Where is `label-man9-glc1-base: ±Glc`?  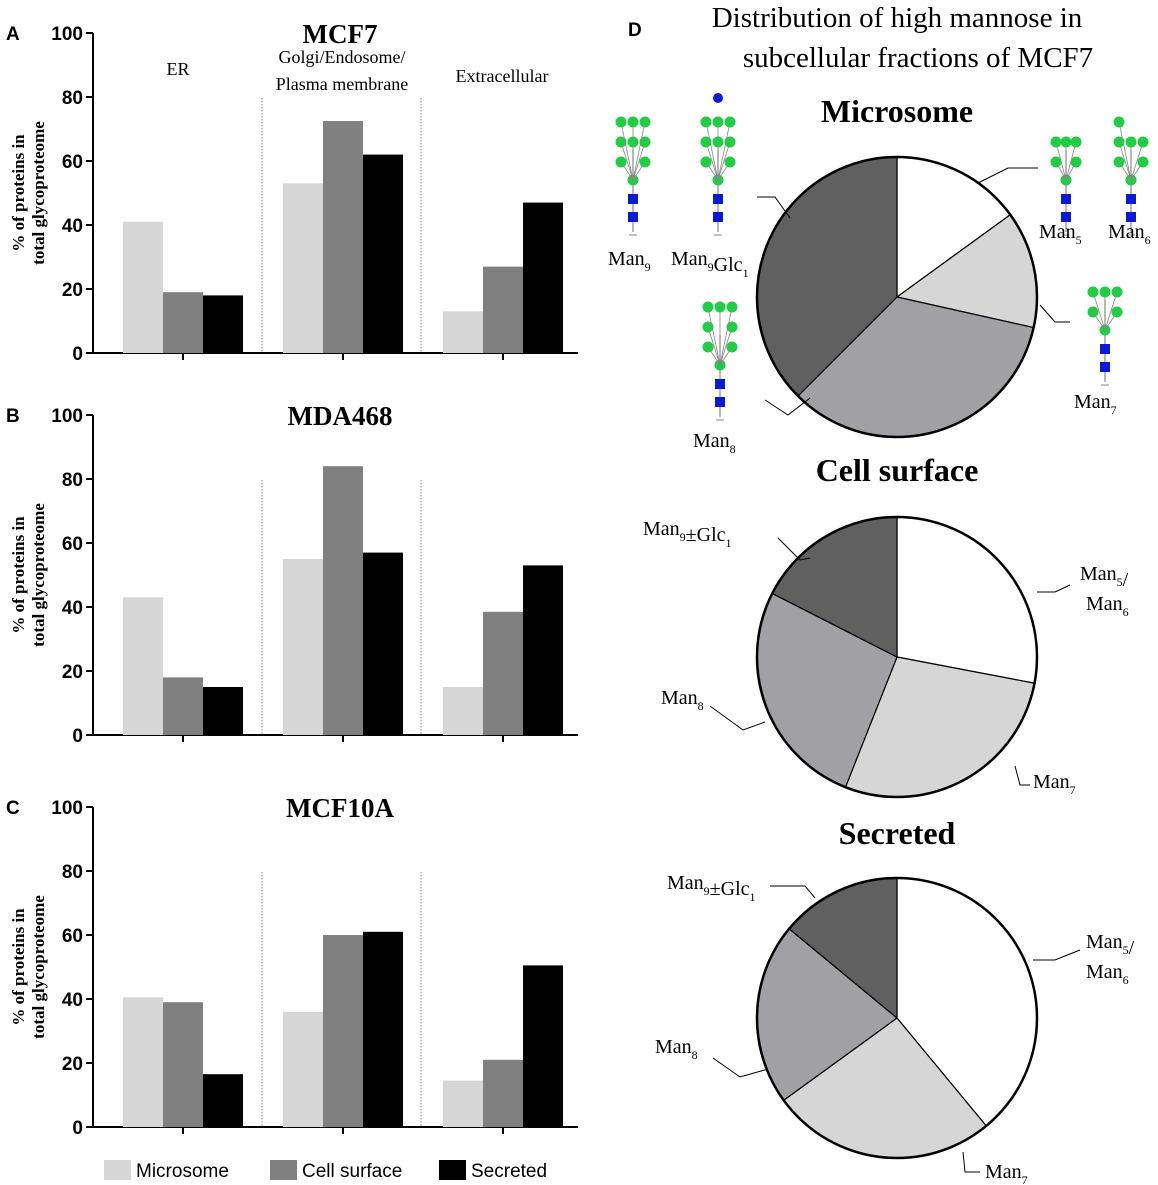
label-man9-glc1-base: ±Glc is located at coordinates (730, 889).